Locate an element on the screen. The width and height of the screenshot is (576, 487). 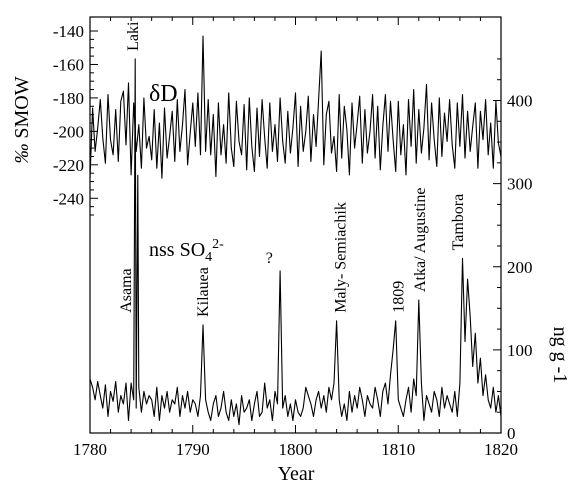
left-axis-title-suffix: SMOW is located at coordinates (22, 109).